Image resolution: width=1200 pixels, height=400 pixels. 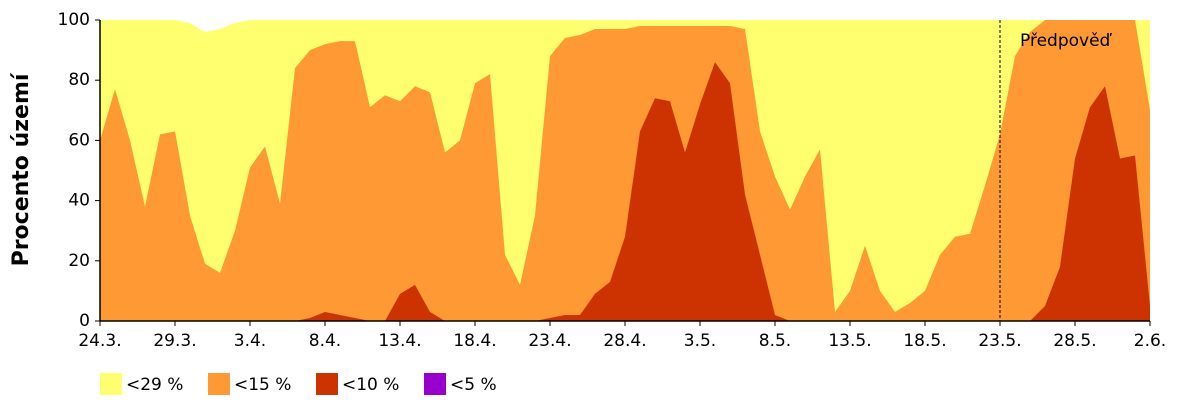 I want to click on x-tick-label: 3.4., so click(x=250, y=341).